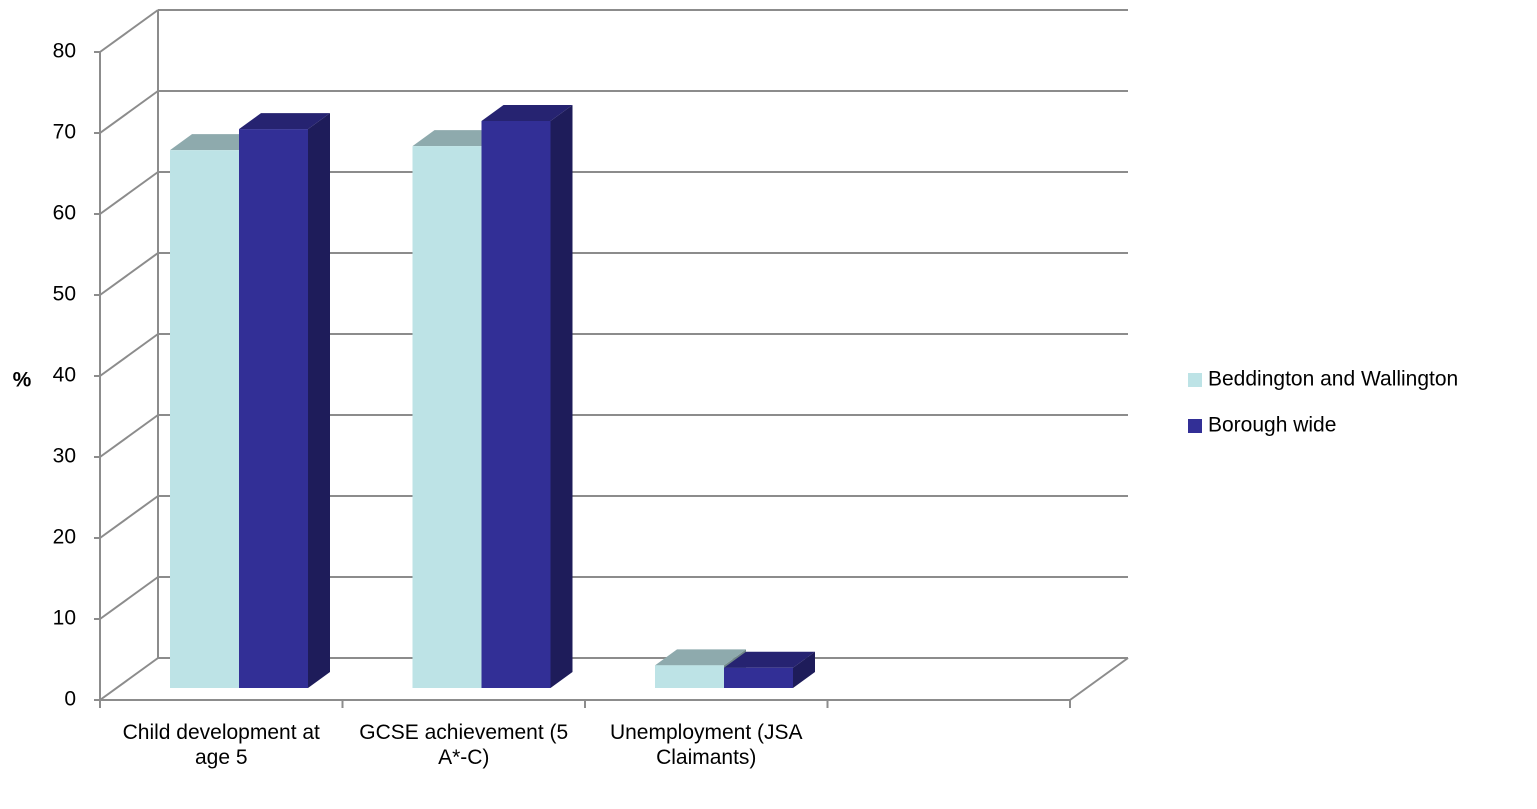  Describe the element at coordinates (706, 745) in the screenshot. I see `x-tick-label: Unemployment (JSA Claimants)` at that location.